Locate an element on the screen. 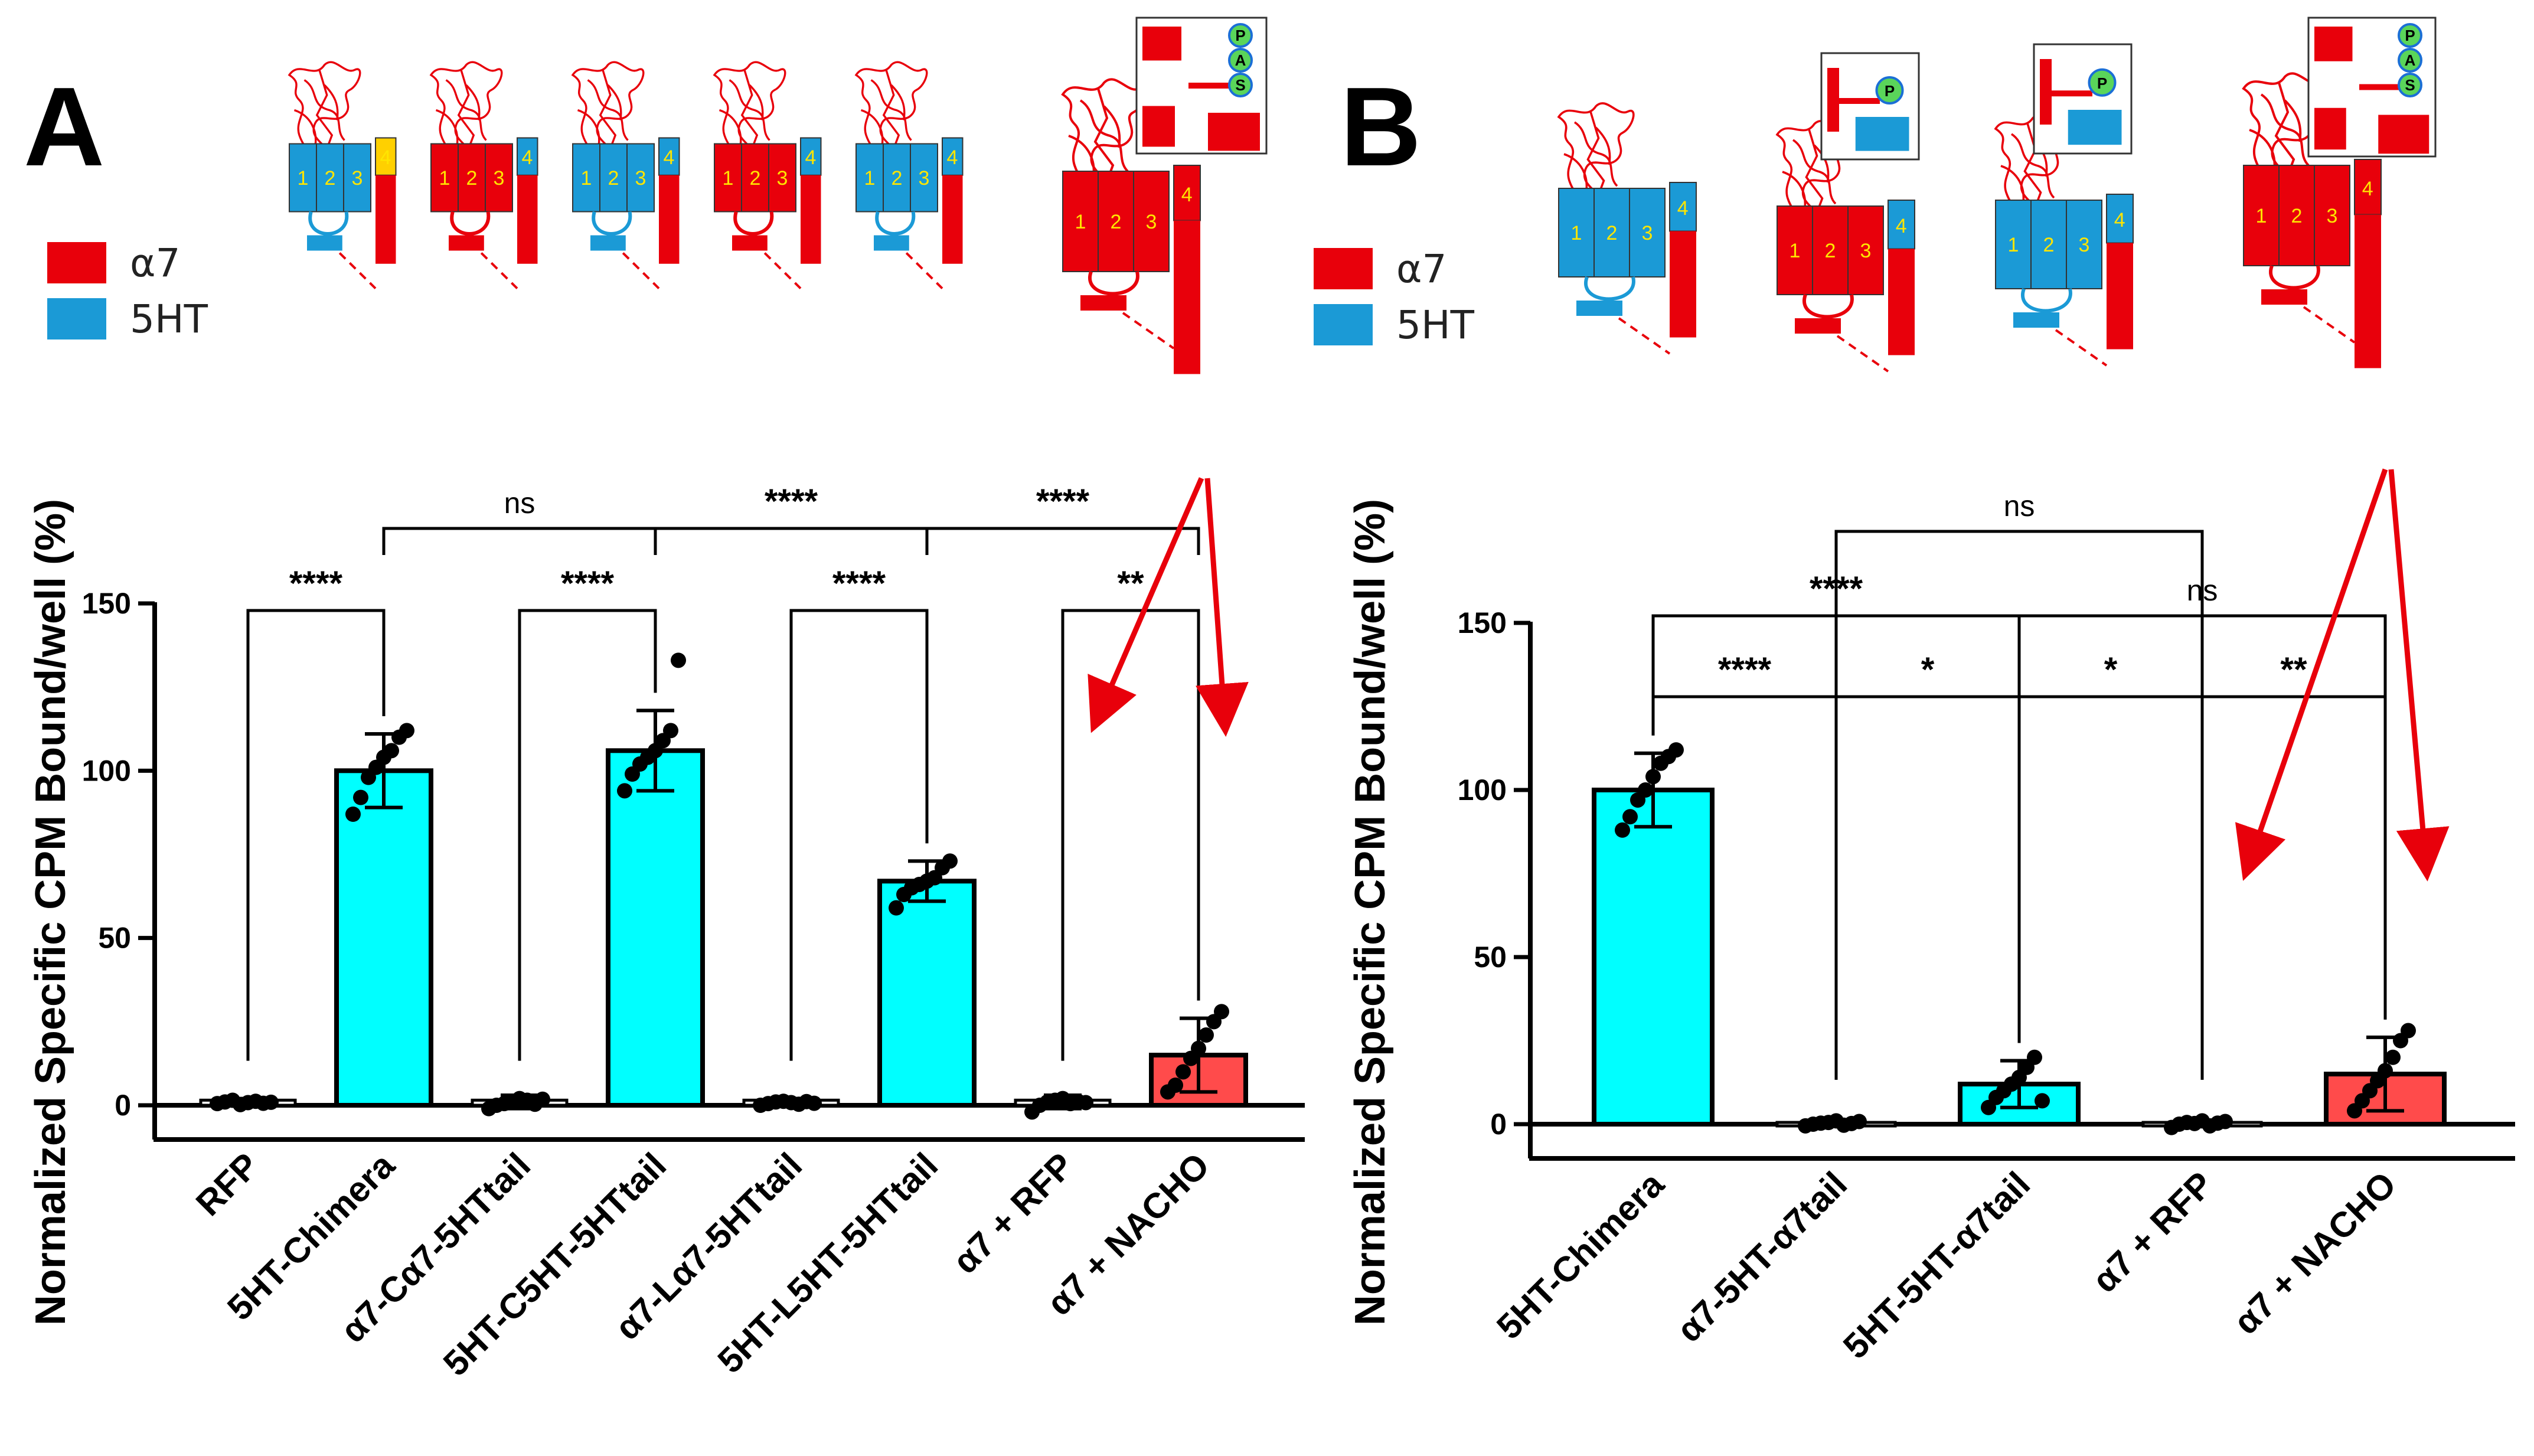 The image size is (2534, 1456). chart-b-category-label: α7-5HT-α7tail is located at coordinates (1761, 1257).